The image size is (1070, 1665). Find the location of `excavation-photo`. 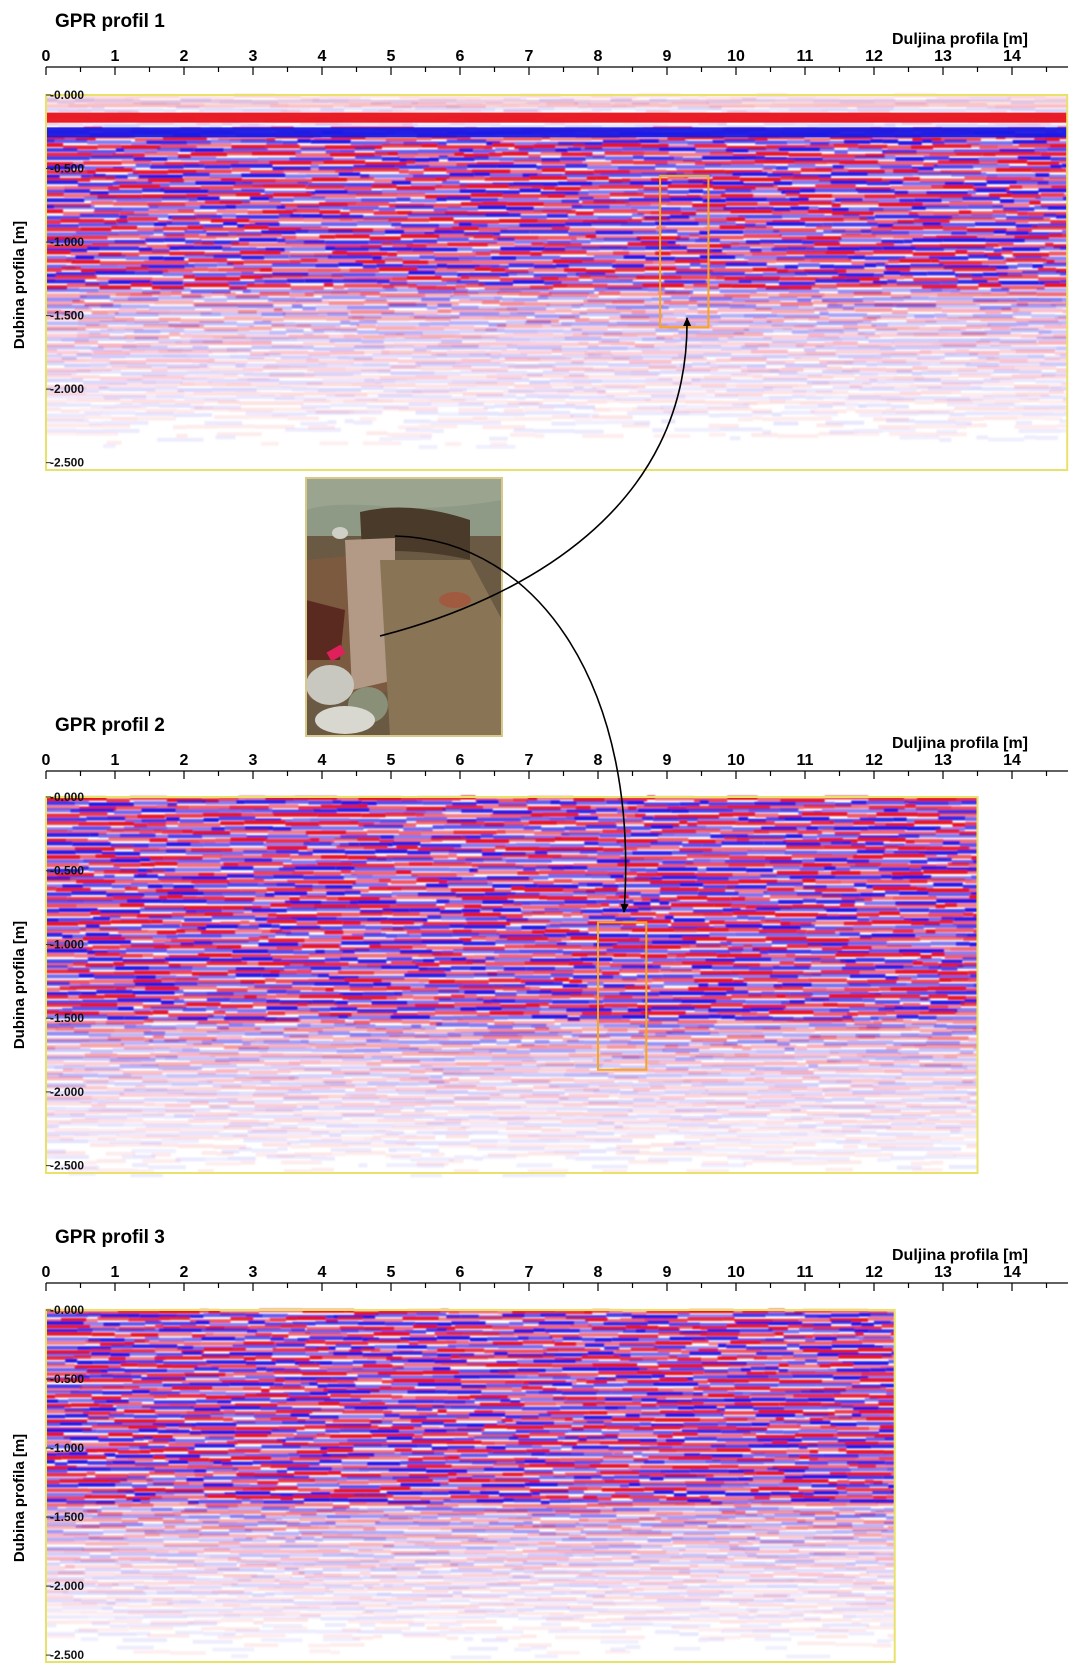

excavation-photo is located at coordinates (404, 607).